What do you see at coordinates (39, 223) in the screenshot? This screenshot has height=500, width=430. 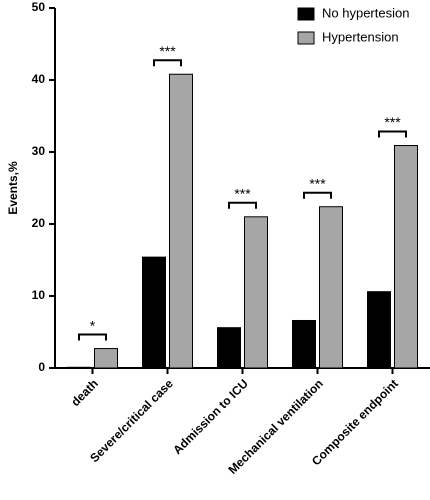 I see `y-tick-label: 20` at bounding box center [39, 223].